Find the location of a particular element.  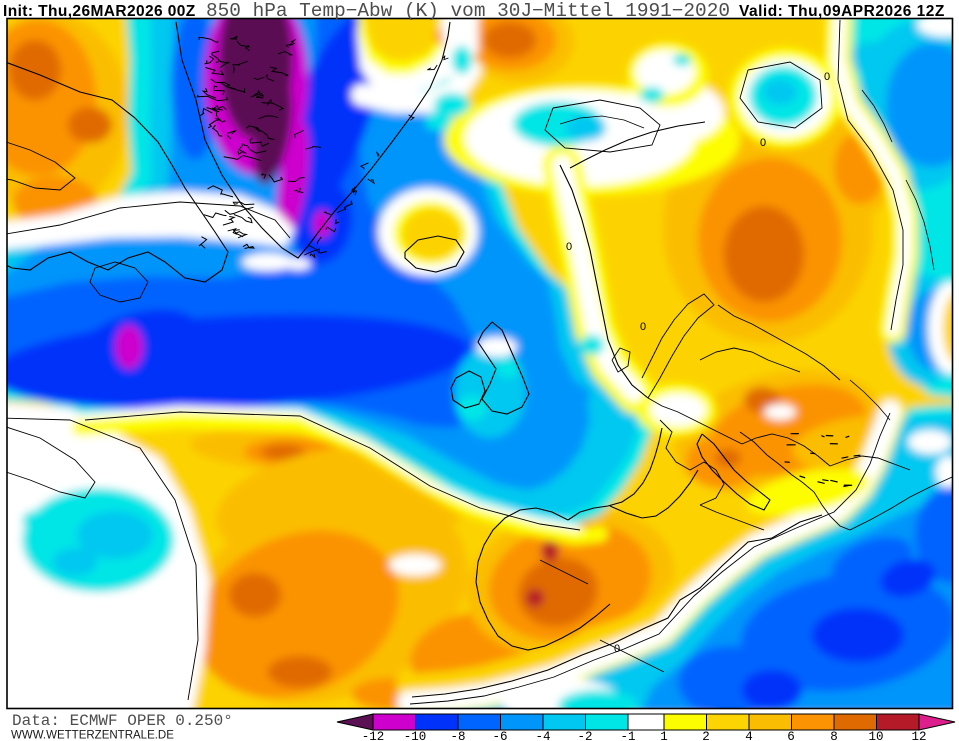

svg-text: WWW.WETTERZENTRALE.DE is located at coordinates (92, 735).